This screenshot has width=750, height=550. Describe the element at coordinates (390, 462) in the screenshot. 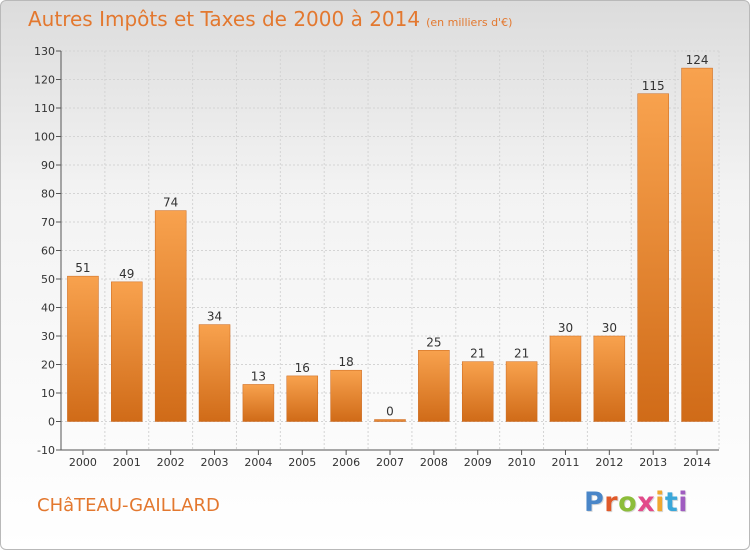

I see `x-tick-label: 2007` at that location.